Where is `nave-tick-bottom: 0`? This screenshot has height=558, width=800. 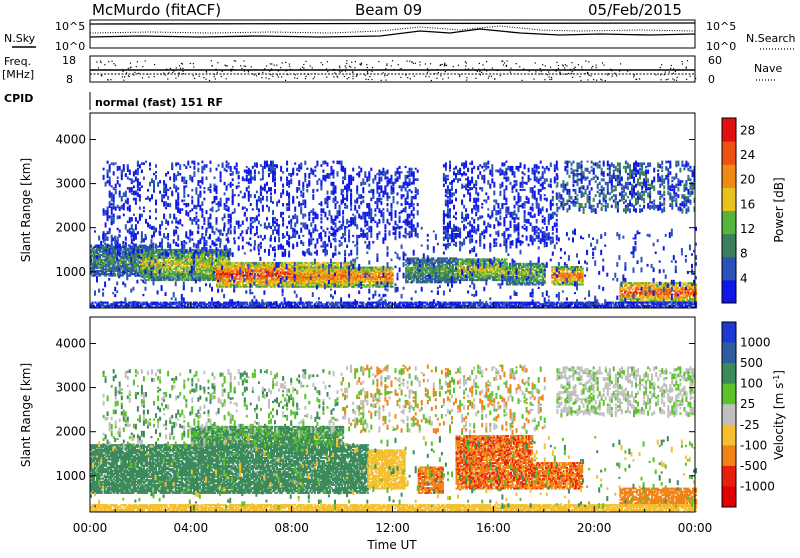
nave-tick-bottom: 0 is located at coordinates (711, 79).